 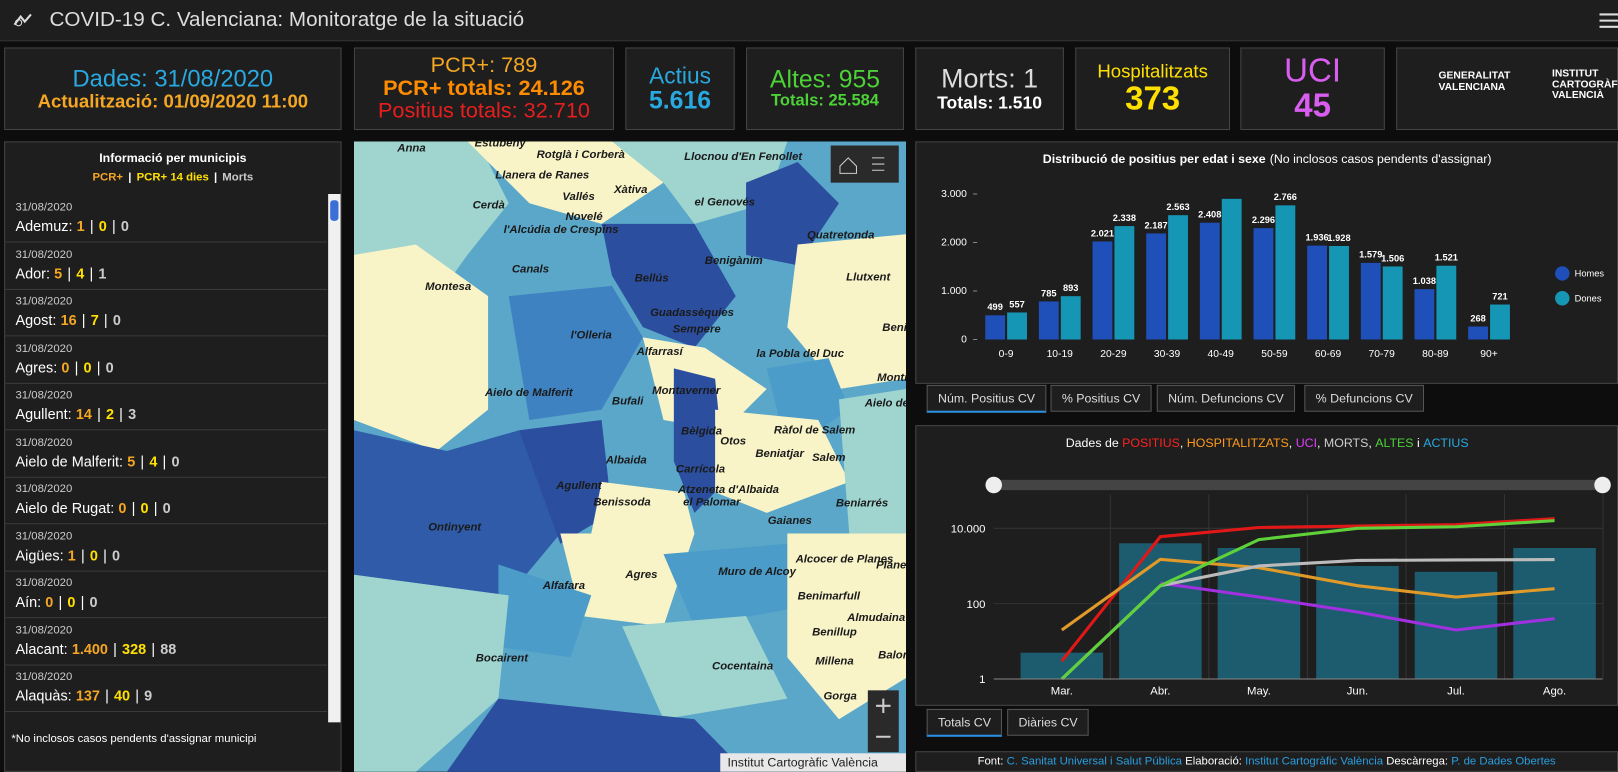 What do you see at coordinates (630, 190) in the screenshot?
I see `map-label: Xàtiva` at bounding box center [630, 190].